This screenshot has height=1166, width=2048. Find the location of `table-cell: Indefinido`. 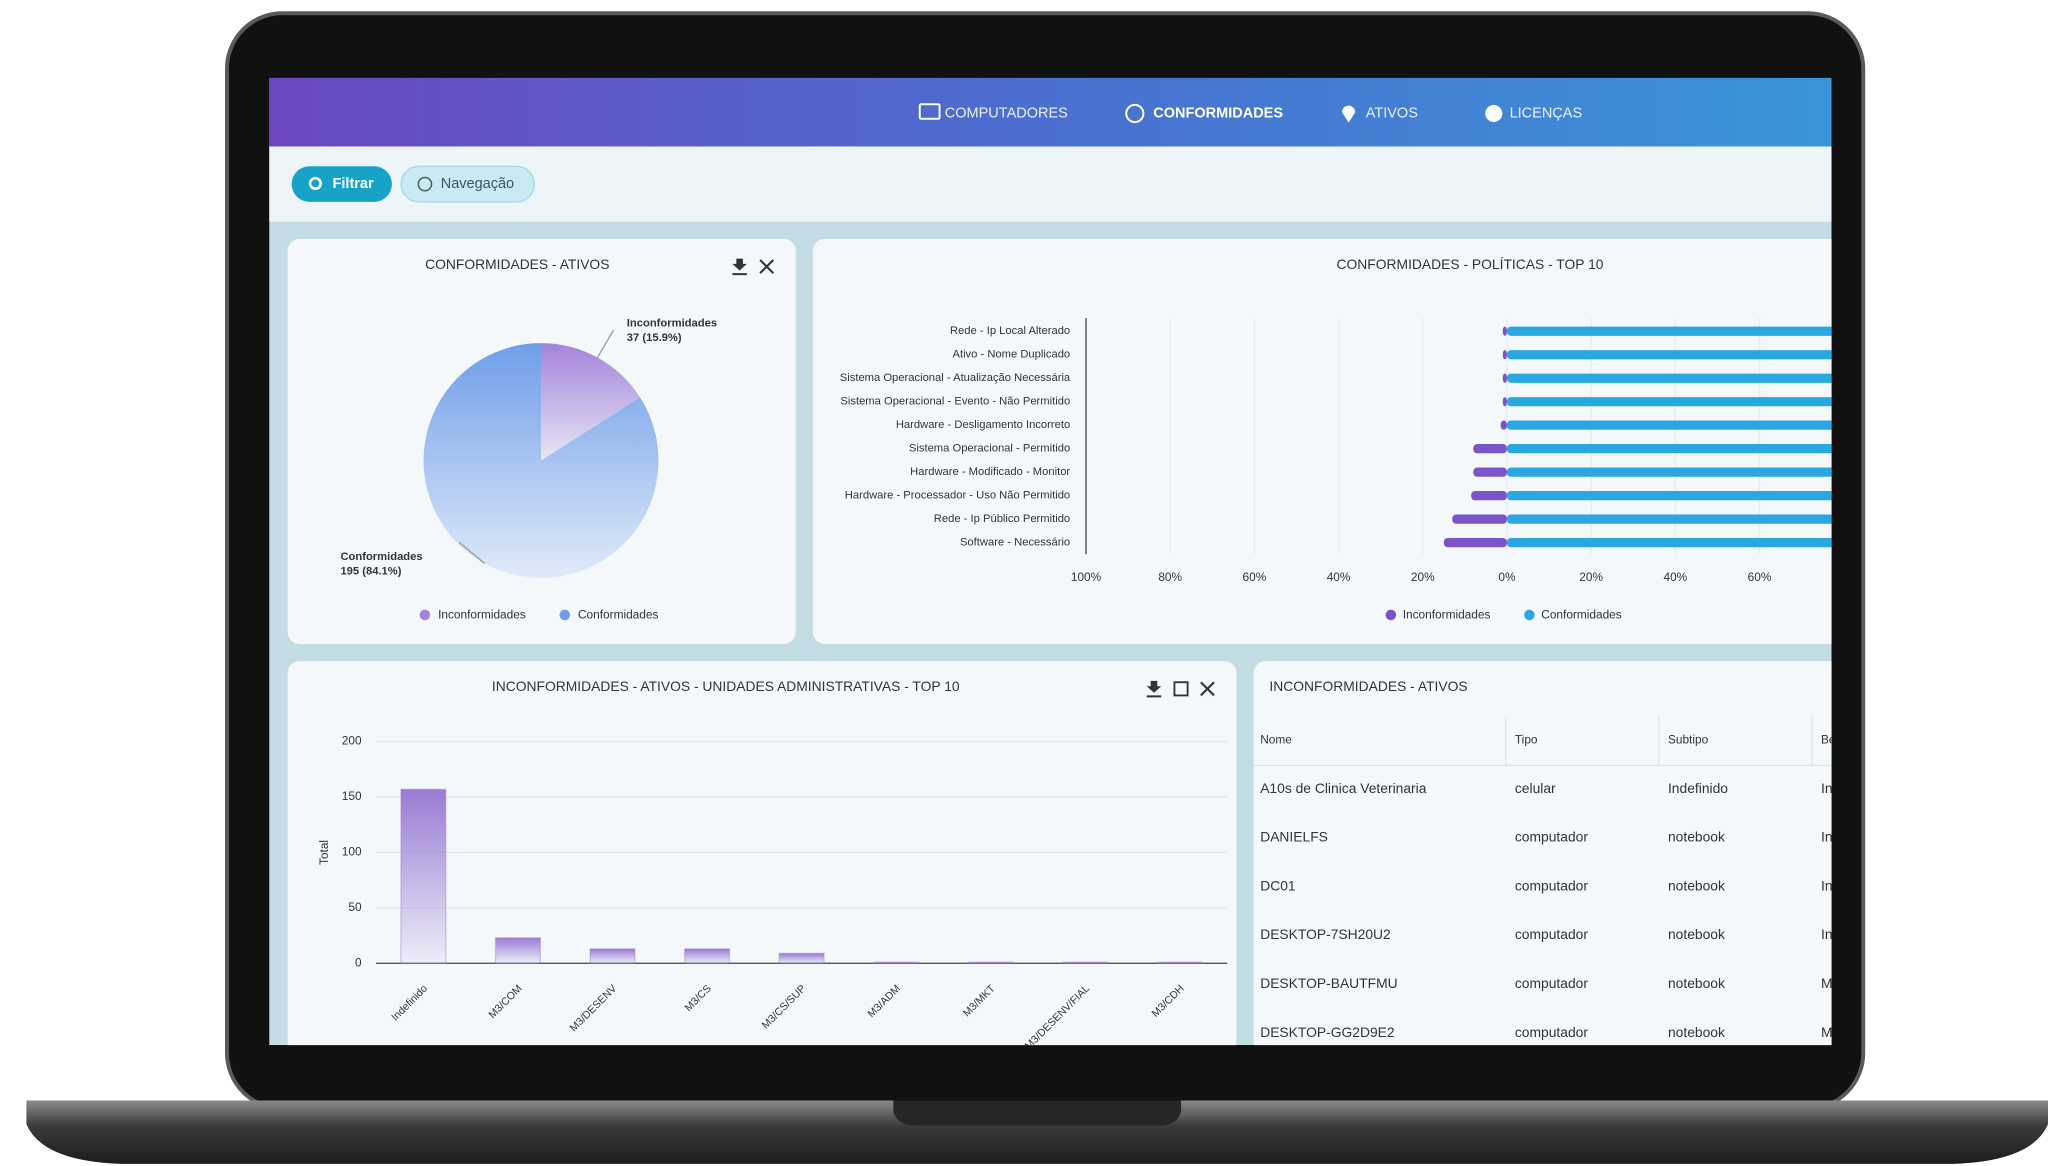

table-cell: Indefinido is located at coordinates (1698, 788).